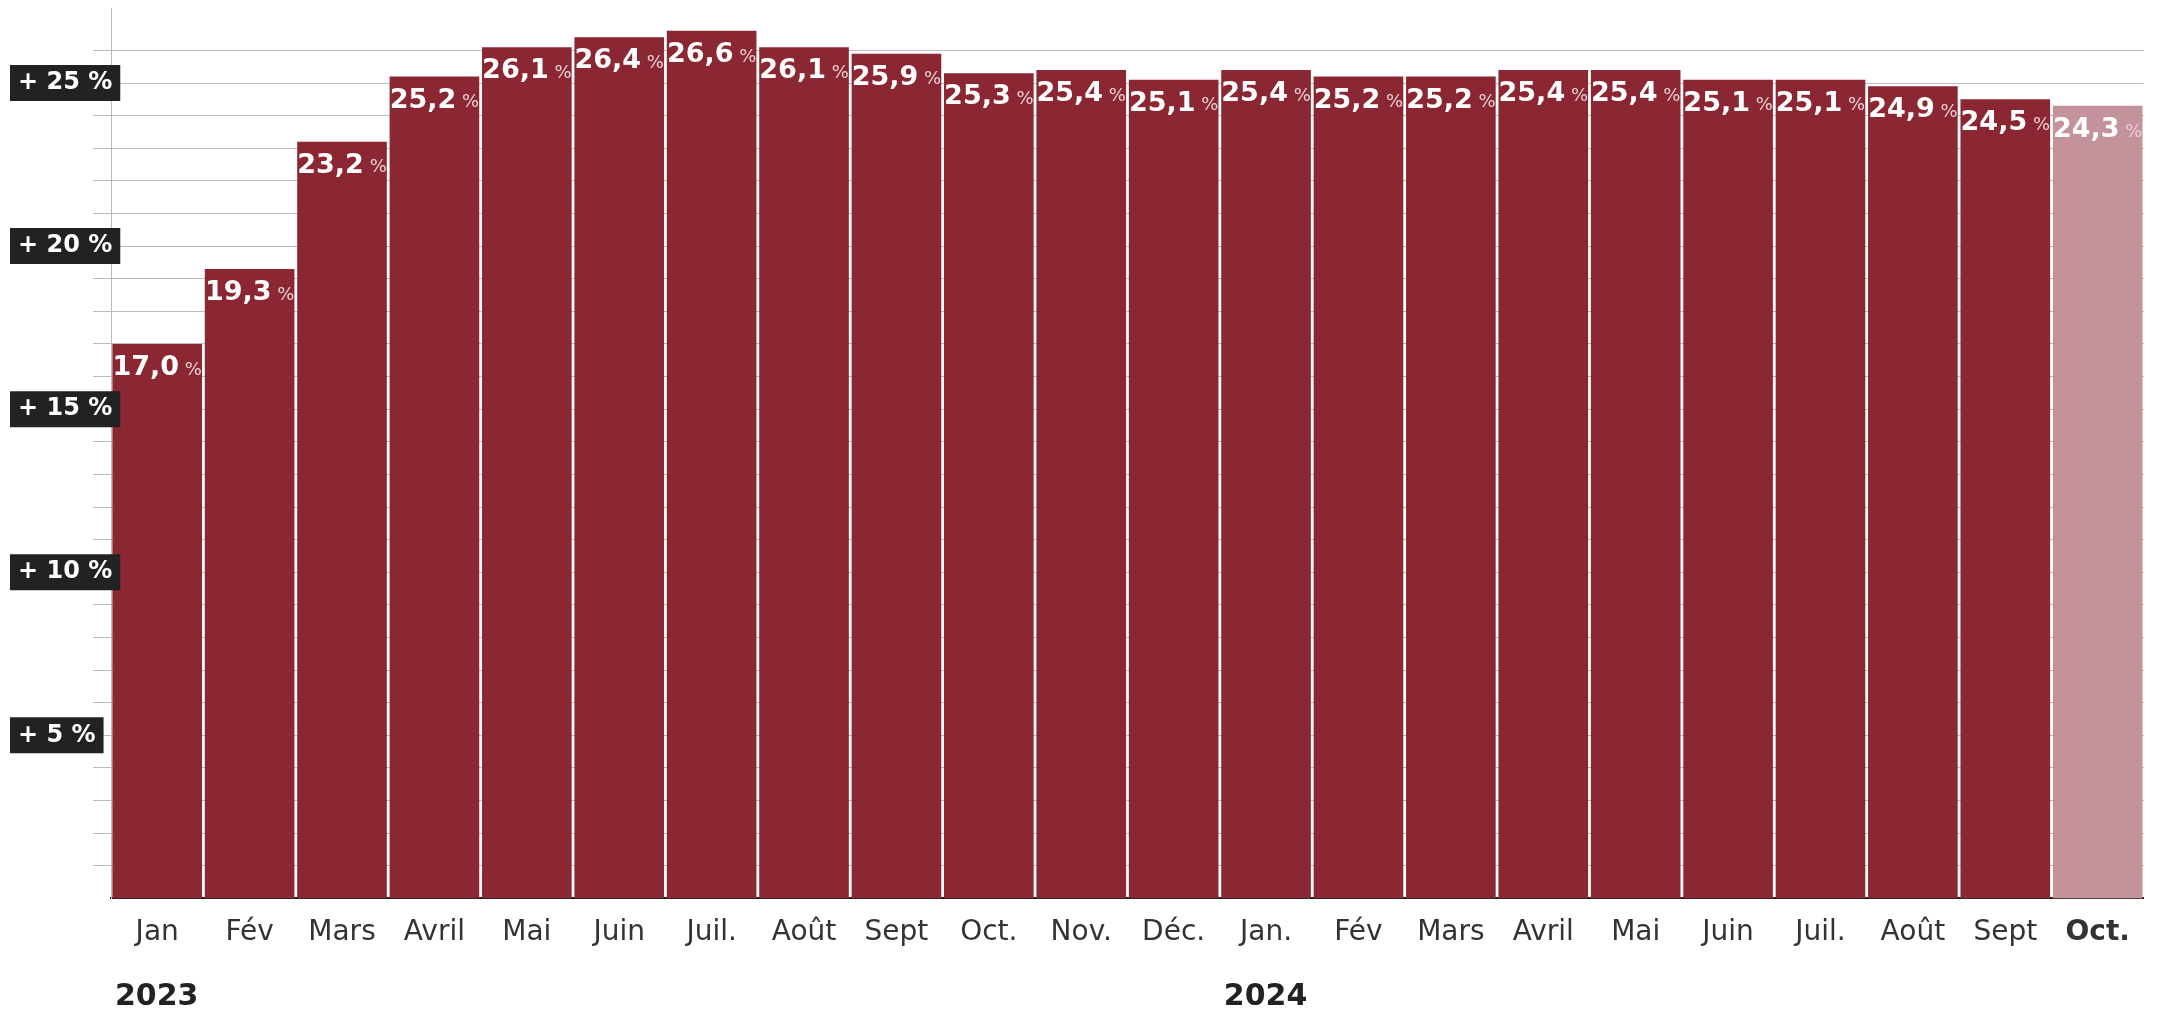  I want to click on y-tick-label: + 5 %, so click(57, 733).